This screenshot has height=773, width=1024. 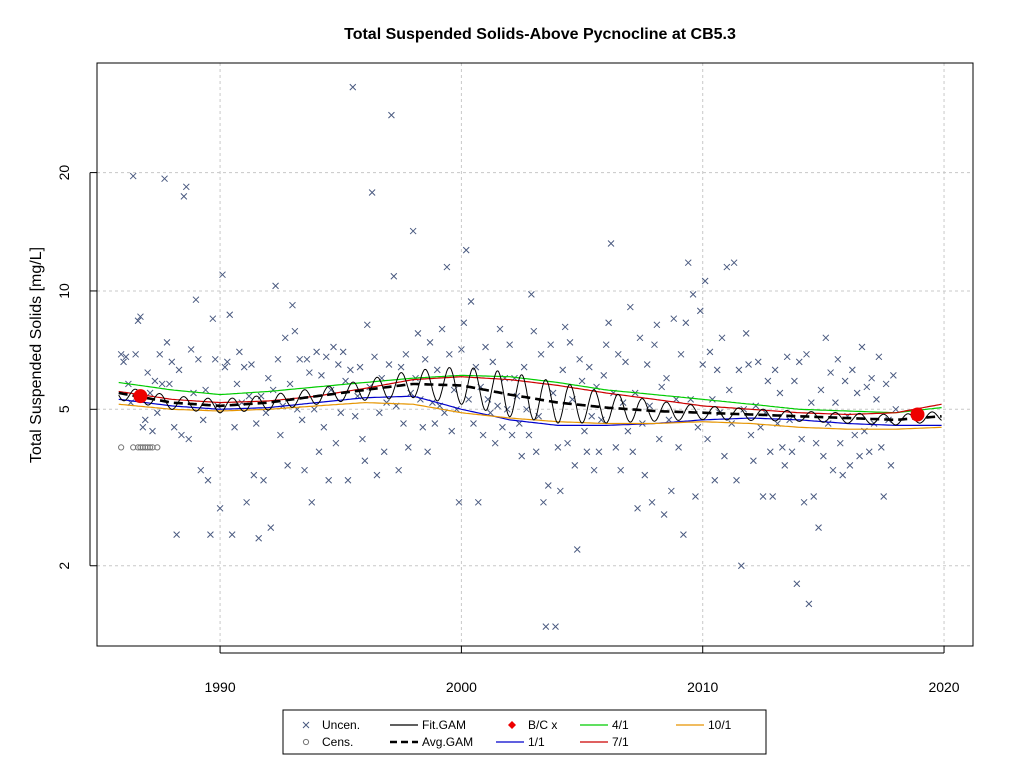 What do you see at coordinates (64, 409) in the screenshot?
I see `y-tick-label: 5` at bounding box center [64, 409].